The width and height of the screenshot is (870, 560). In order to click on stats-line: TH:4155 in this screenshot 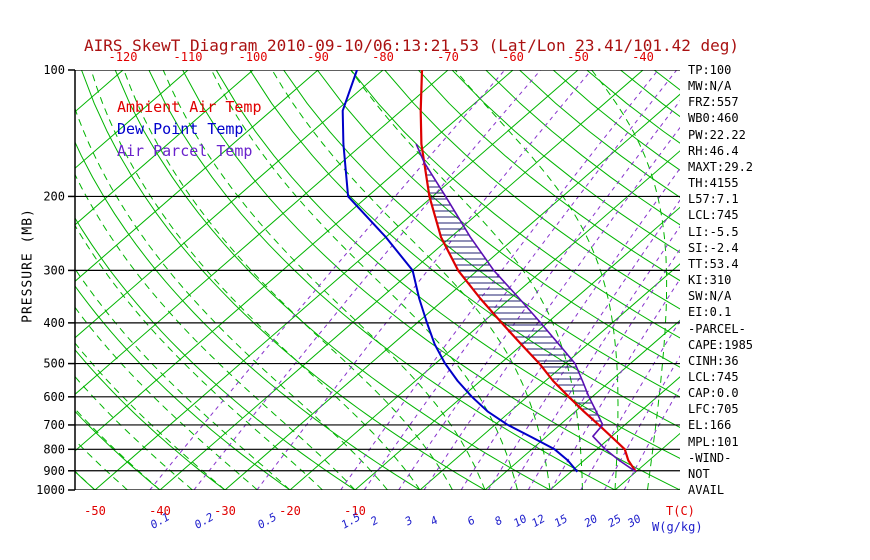, I will do `click(713, 183)`.